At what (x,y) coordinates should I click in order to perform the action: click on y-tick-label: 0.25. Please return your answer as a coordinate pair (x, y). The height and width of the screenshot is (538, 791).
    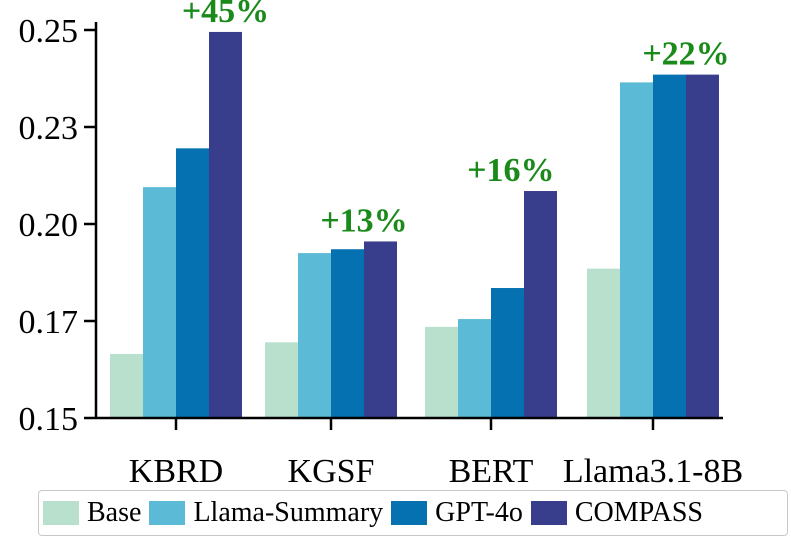
    Looking at the image, I should click on (49, 31).